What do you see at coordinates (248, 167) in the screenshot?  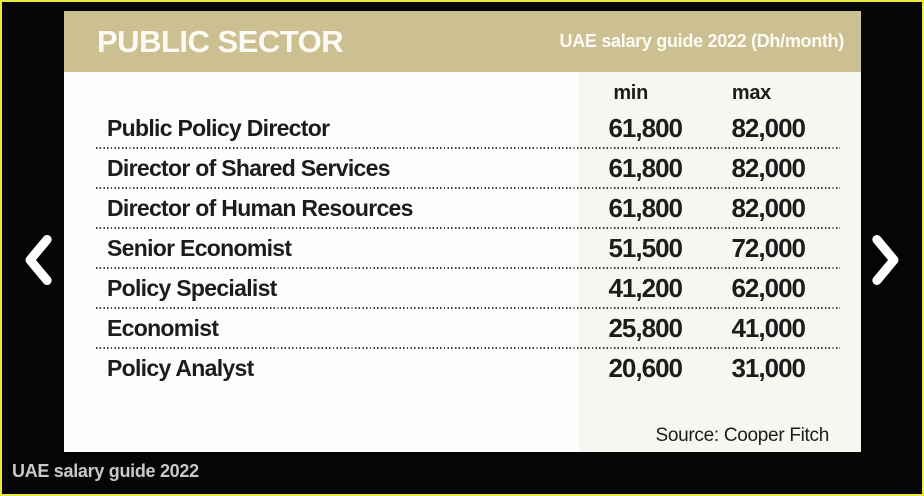 I see `role-label: Director of Shared Services` at bounding box center [248, 167].